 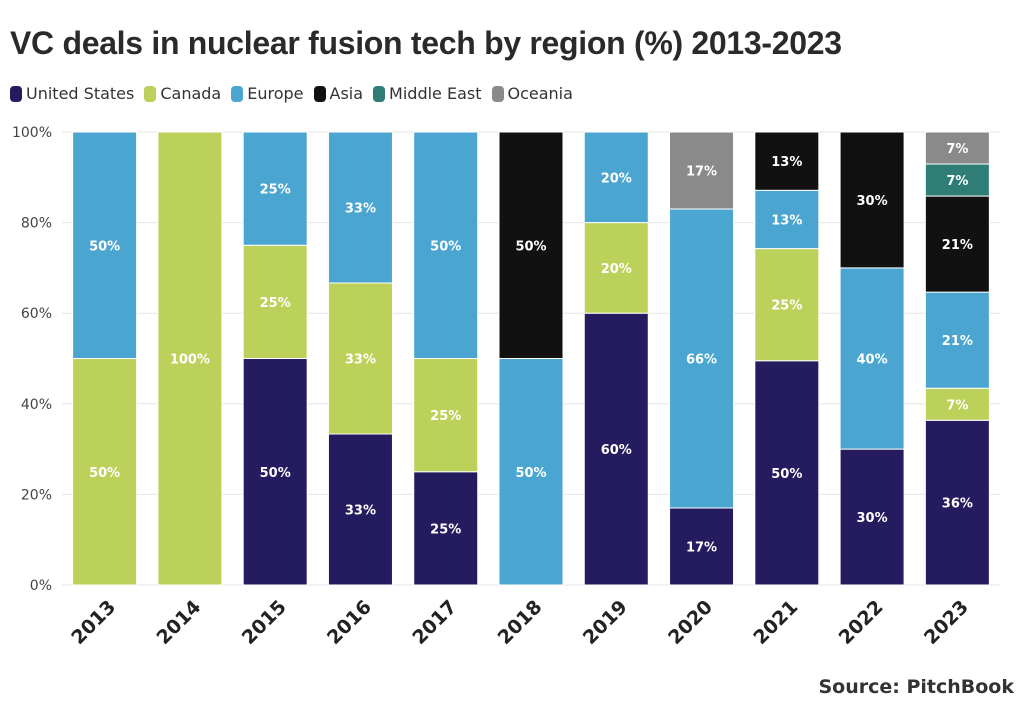 What do you see at coordinates (32, 133) in the screenshot?
I see `y-tick-label: 100%` at bounding box center [32, 133].